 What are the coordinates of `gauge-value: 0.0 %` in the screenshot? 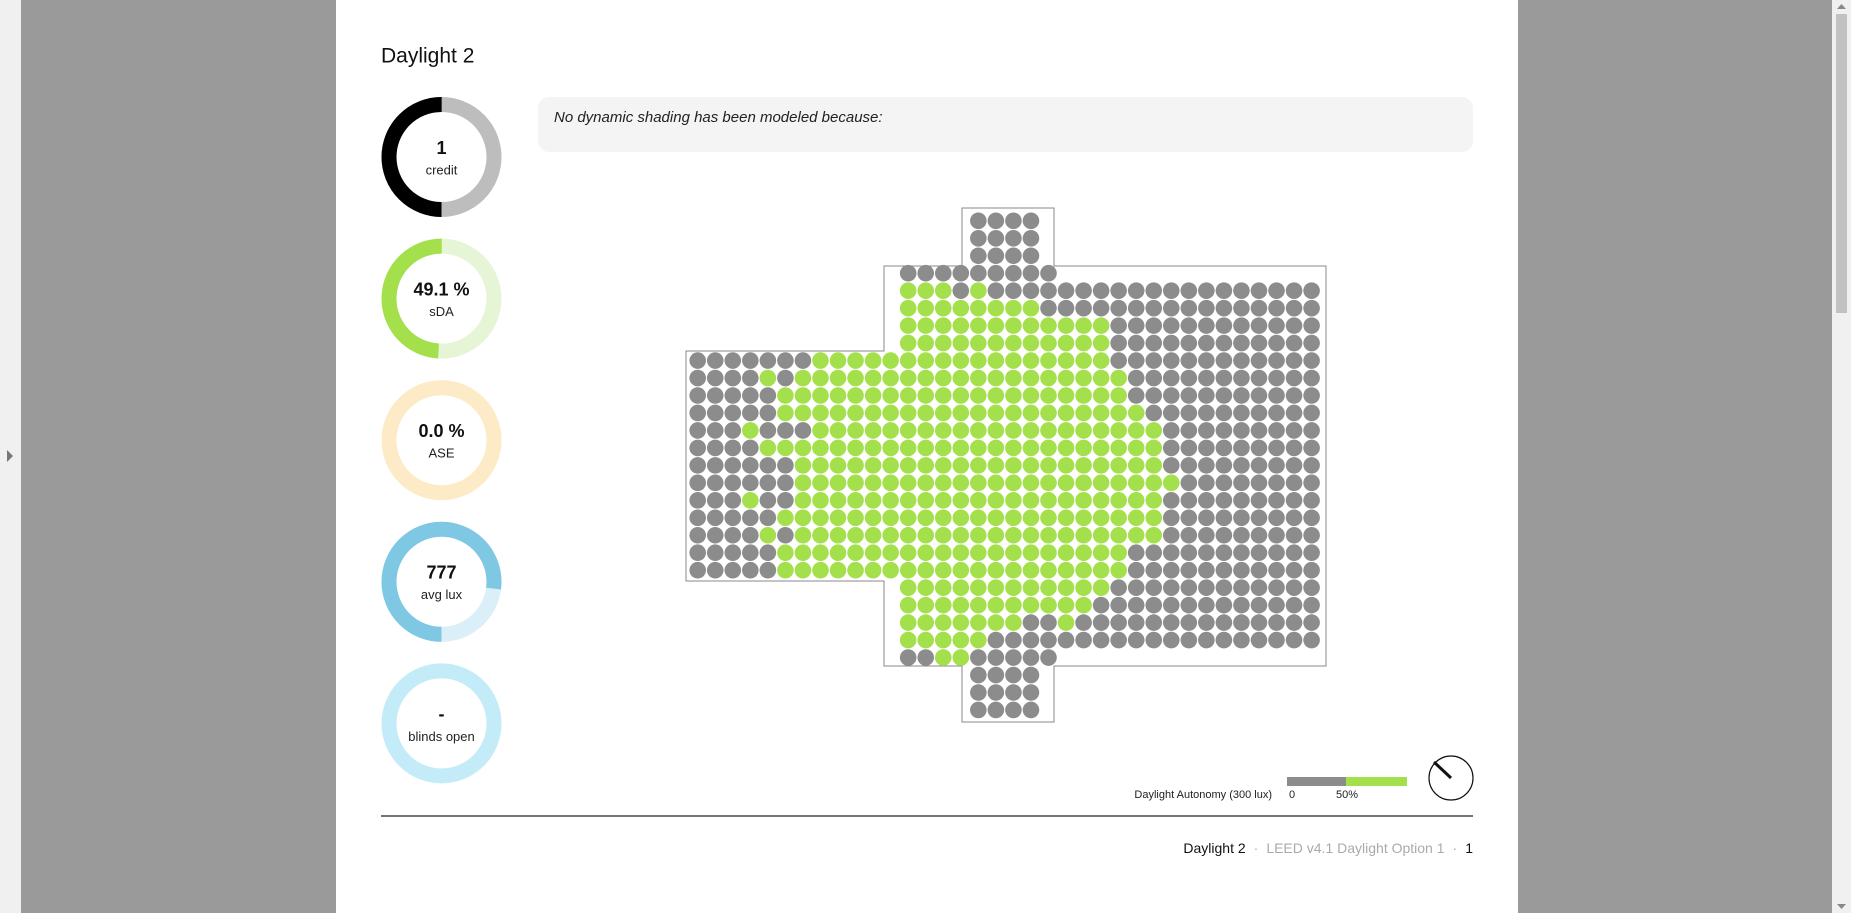 It's located at (441, 431).